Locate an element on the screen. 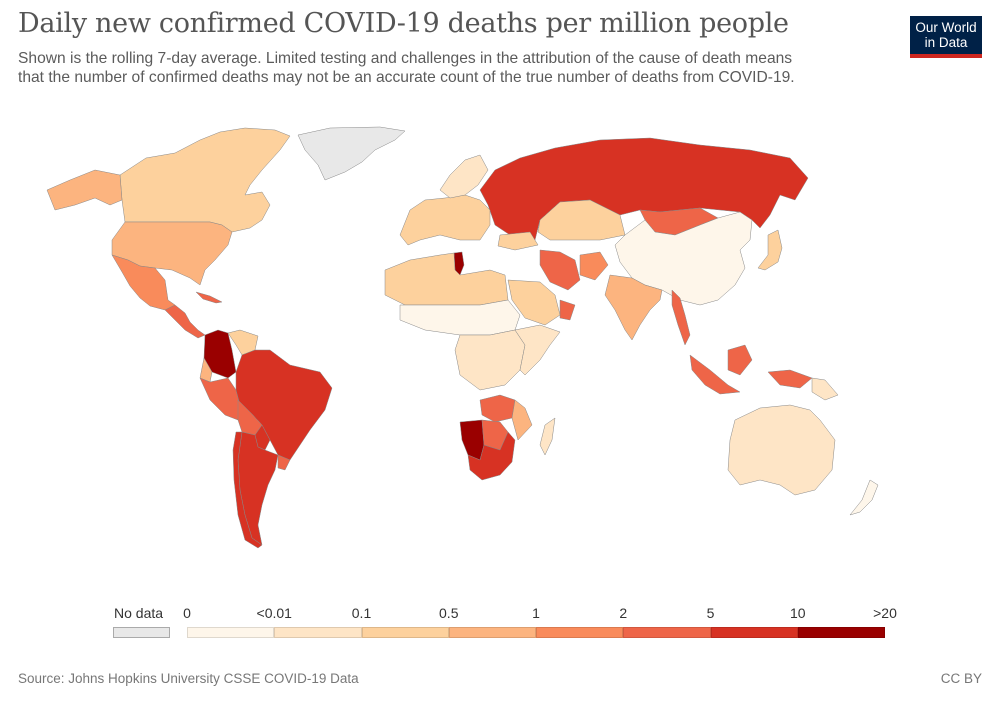 The image size is (1000, 705). country-north-africa is located at coordinates (446, 279).